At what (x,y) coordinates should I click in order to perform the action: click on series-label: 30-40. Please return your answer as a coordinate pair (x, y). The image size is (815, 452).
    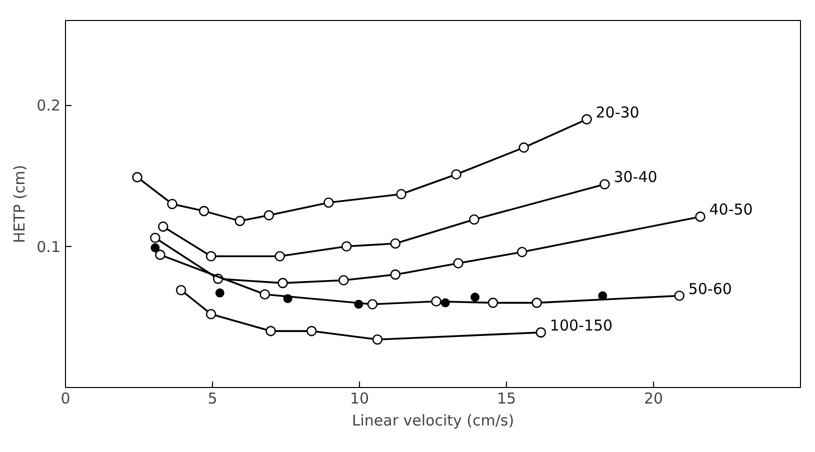
    Looking at the image, I should click on (636, 177).